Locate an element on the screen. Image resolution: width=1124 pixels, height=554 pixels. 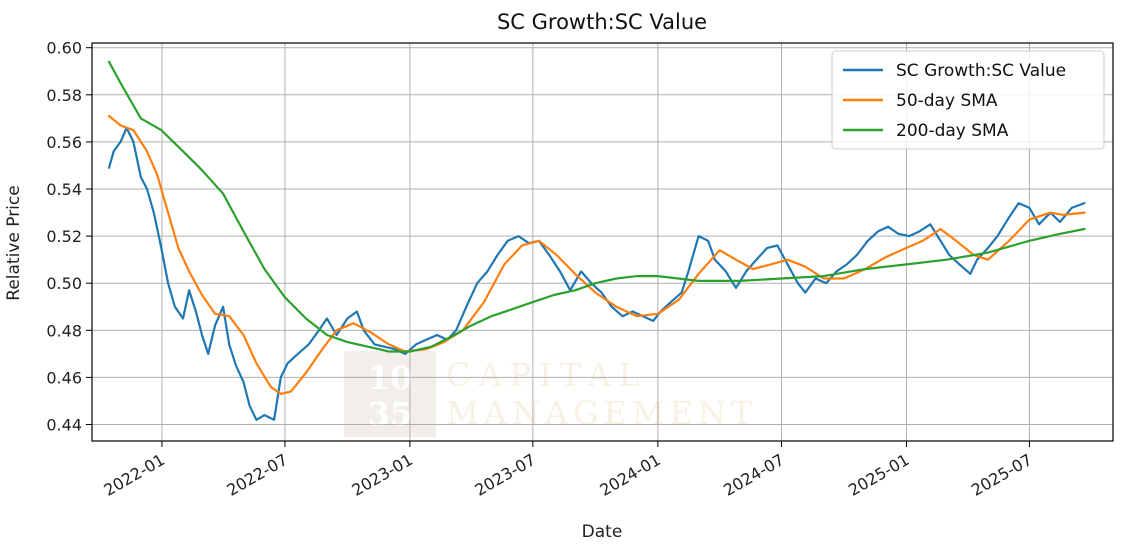
x-tick-label: 2022-01 is located at coordinates (134, 475).